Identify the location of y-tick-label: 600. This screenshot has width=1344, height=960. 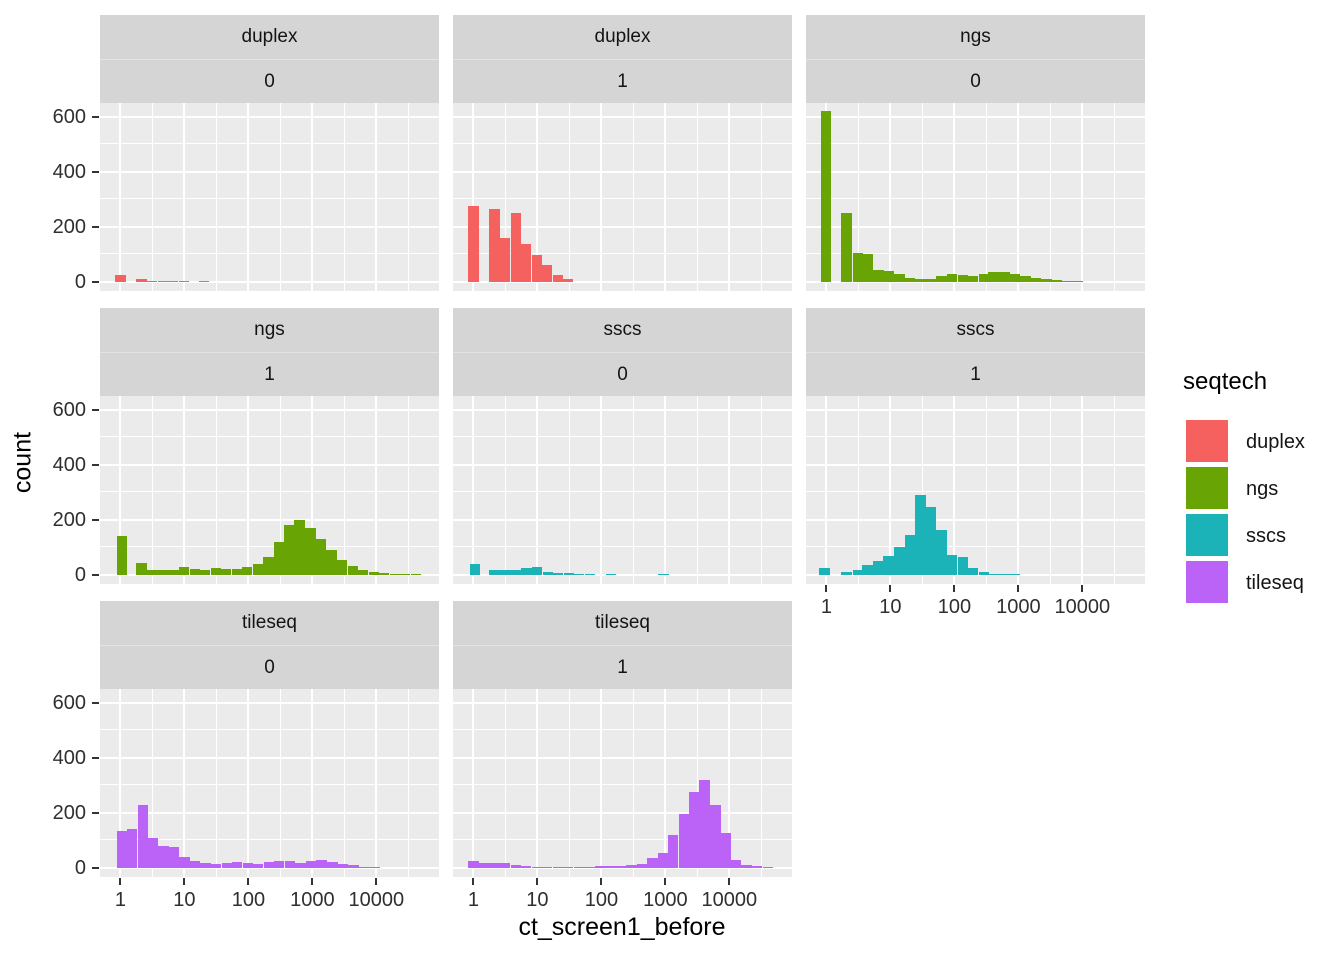
(69, 116).